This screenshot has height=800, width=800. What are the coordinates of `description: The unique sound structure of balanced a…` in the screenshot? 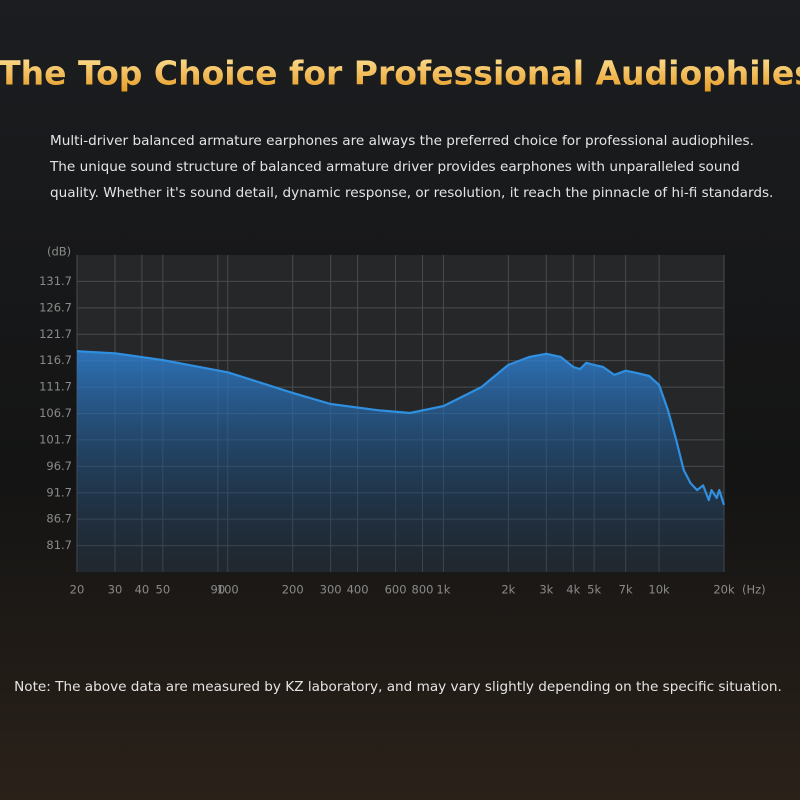 It's located at (394, 167).